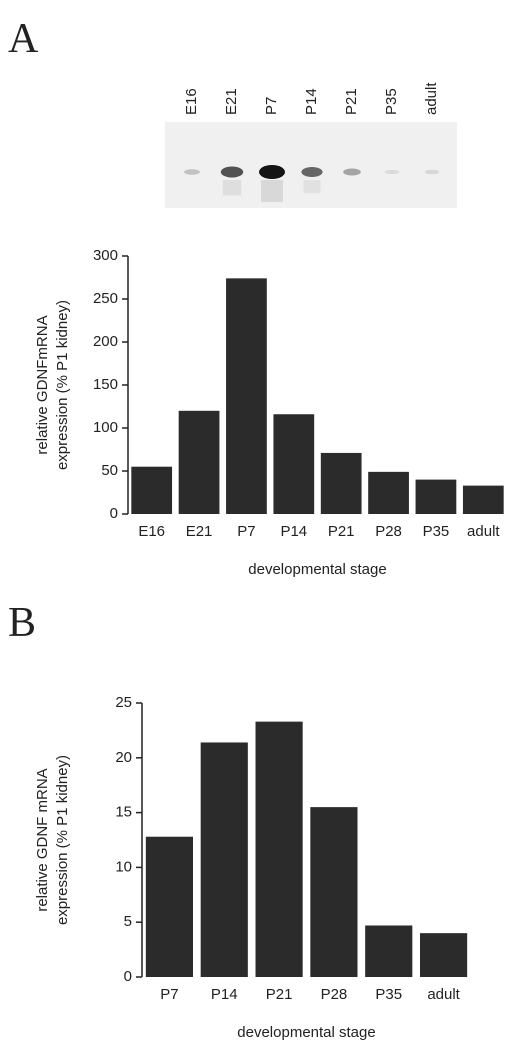 Image resolution: width=507 pixels, height=1055 pixels. I want to click on y-axis-title-line1: relative GDNFmRNA, so click(42, 384).